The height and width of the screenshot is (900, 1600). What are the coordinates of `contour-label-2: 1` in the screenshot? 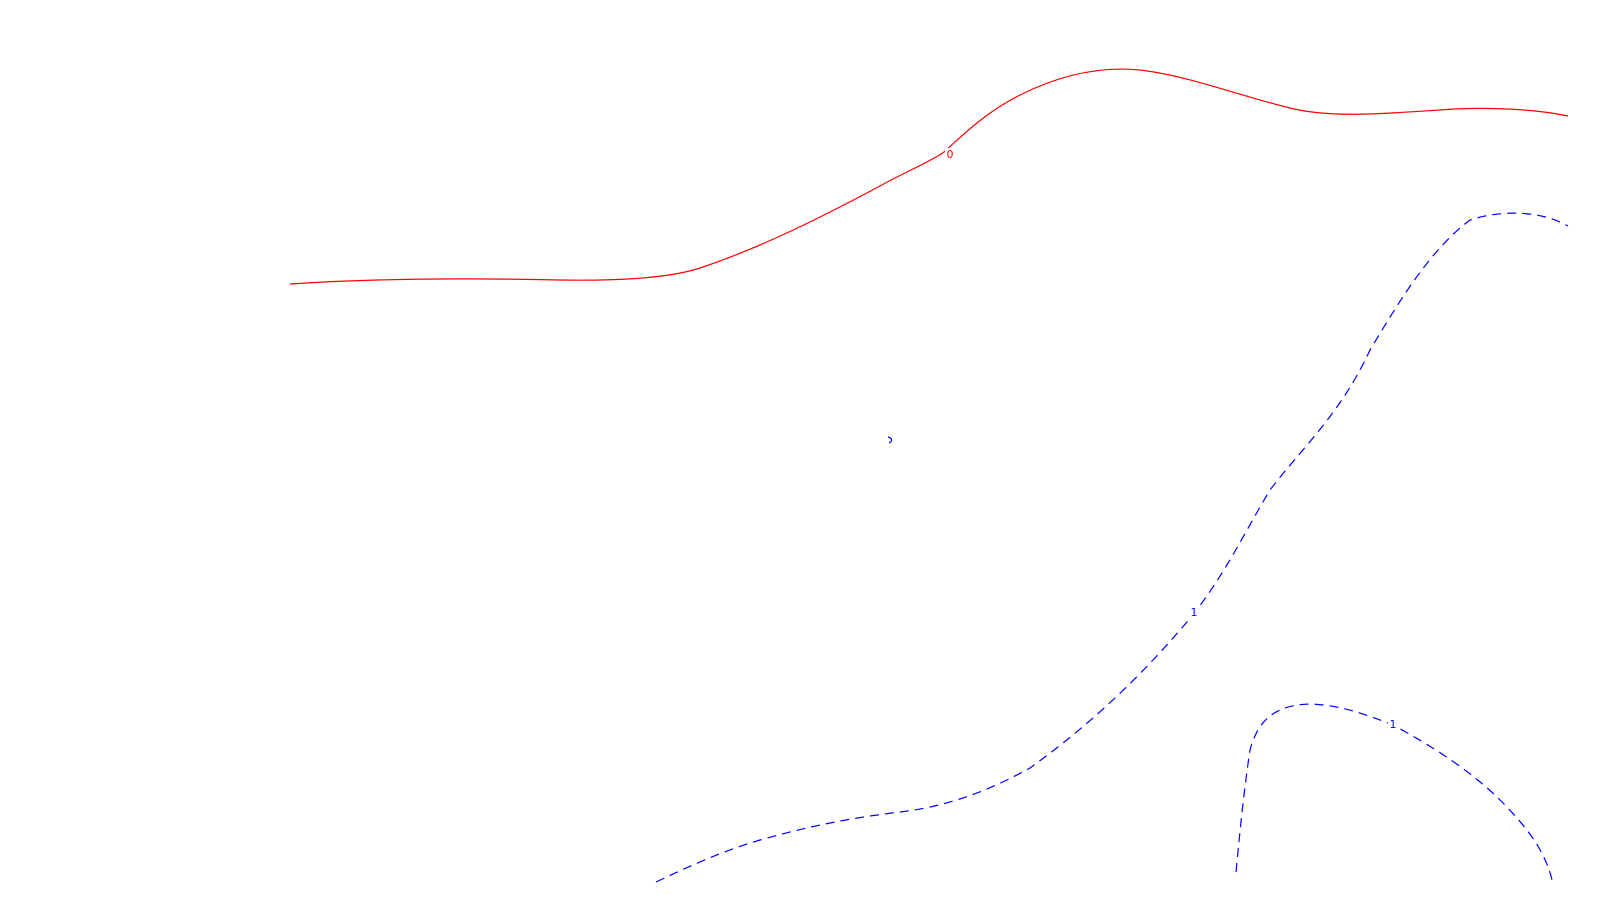 It's located at (1194, 612).